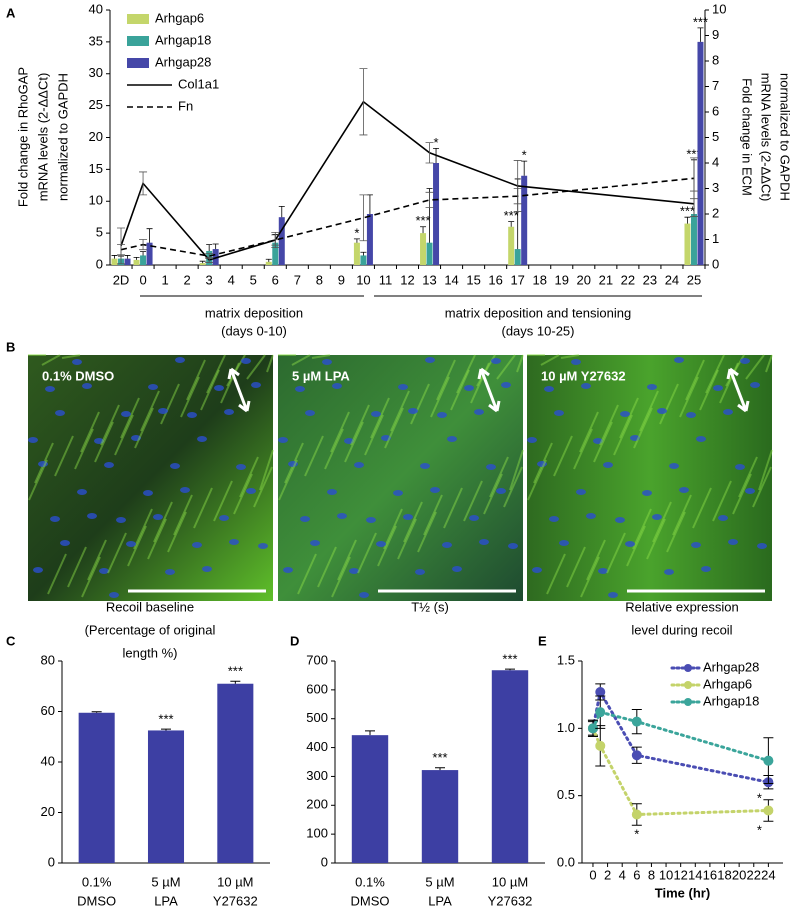 The width and height of the screenshot is (797, 910). Describe the element at coordinates (96, 900) in the screenshot. I see `x-tick-label: DMSO` at that location.